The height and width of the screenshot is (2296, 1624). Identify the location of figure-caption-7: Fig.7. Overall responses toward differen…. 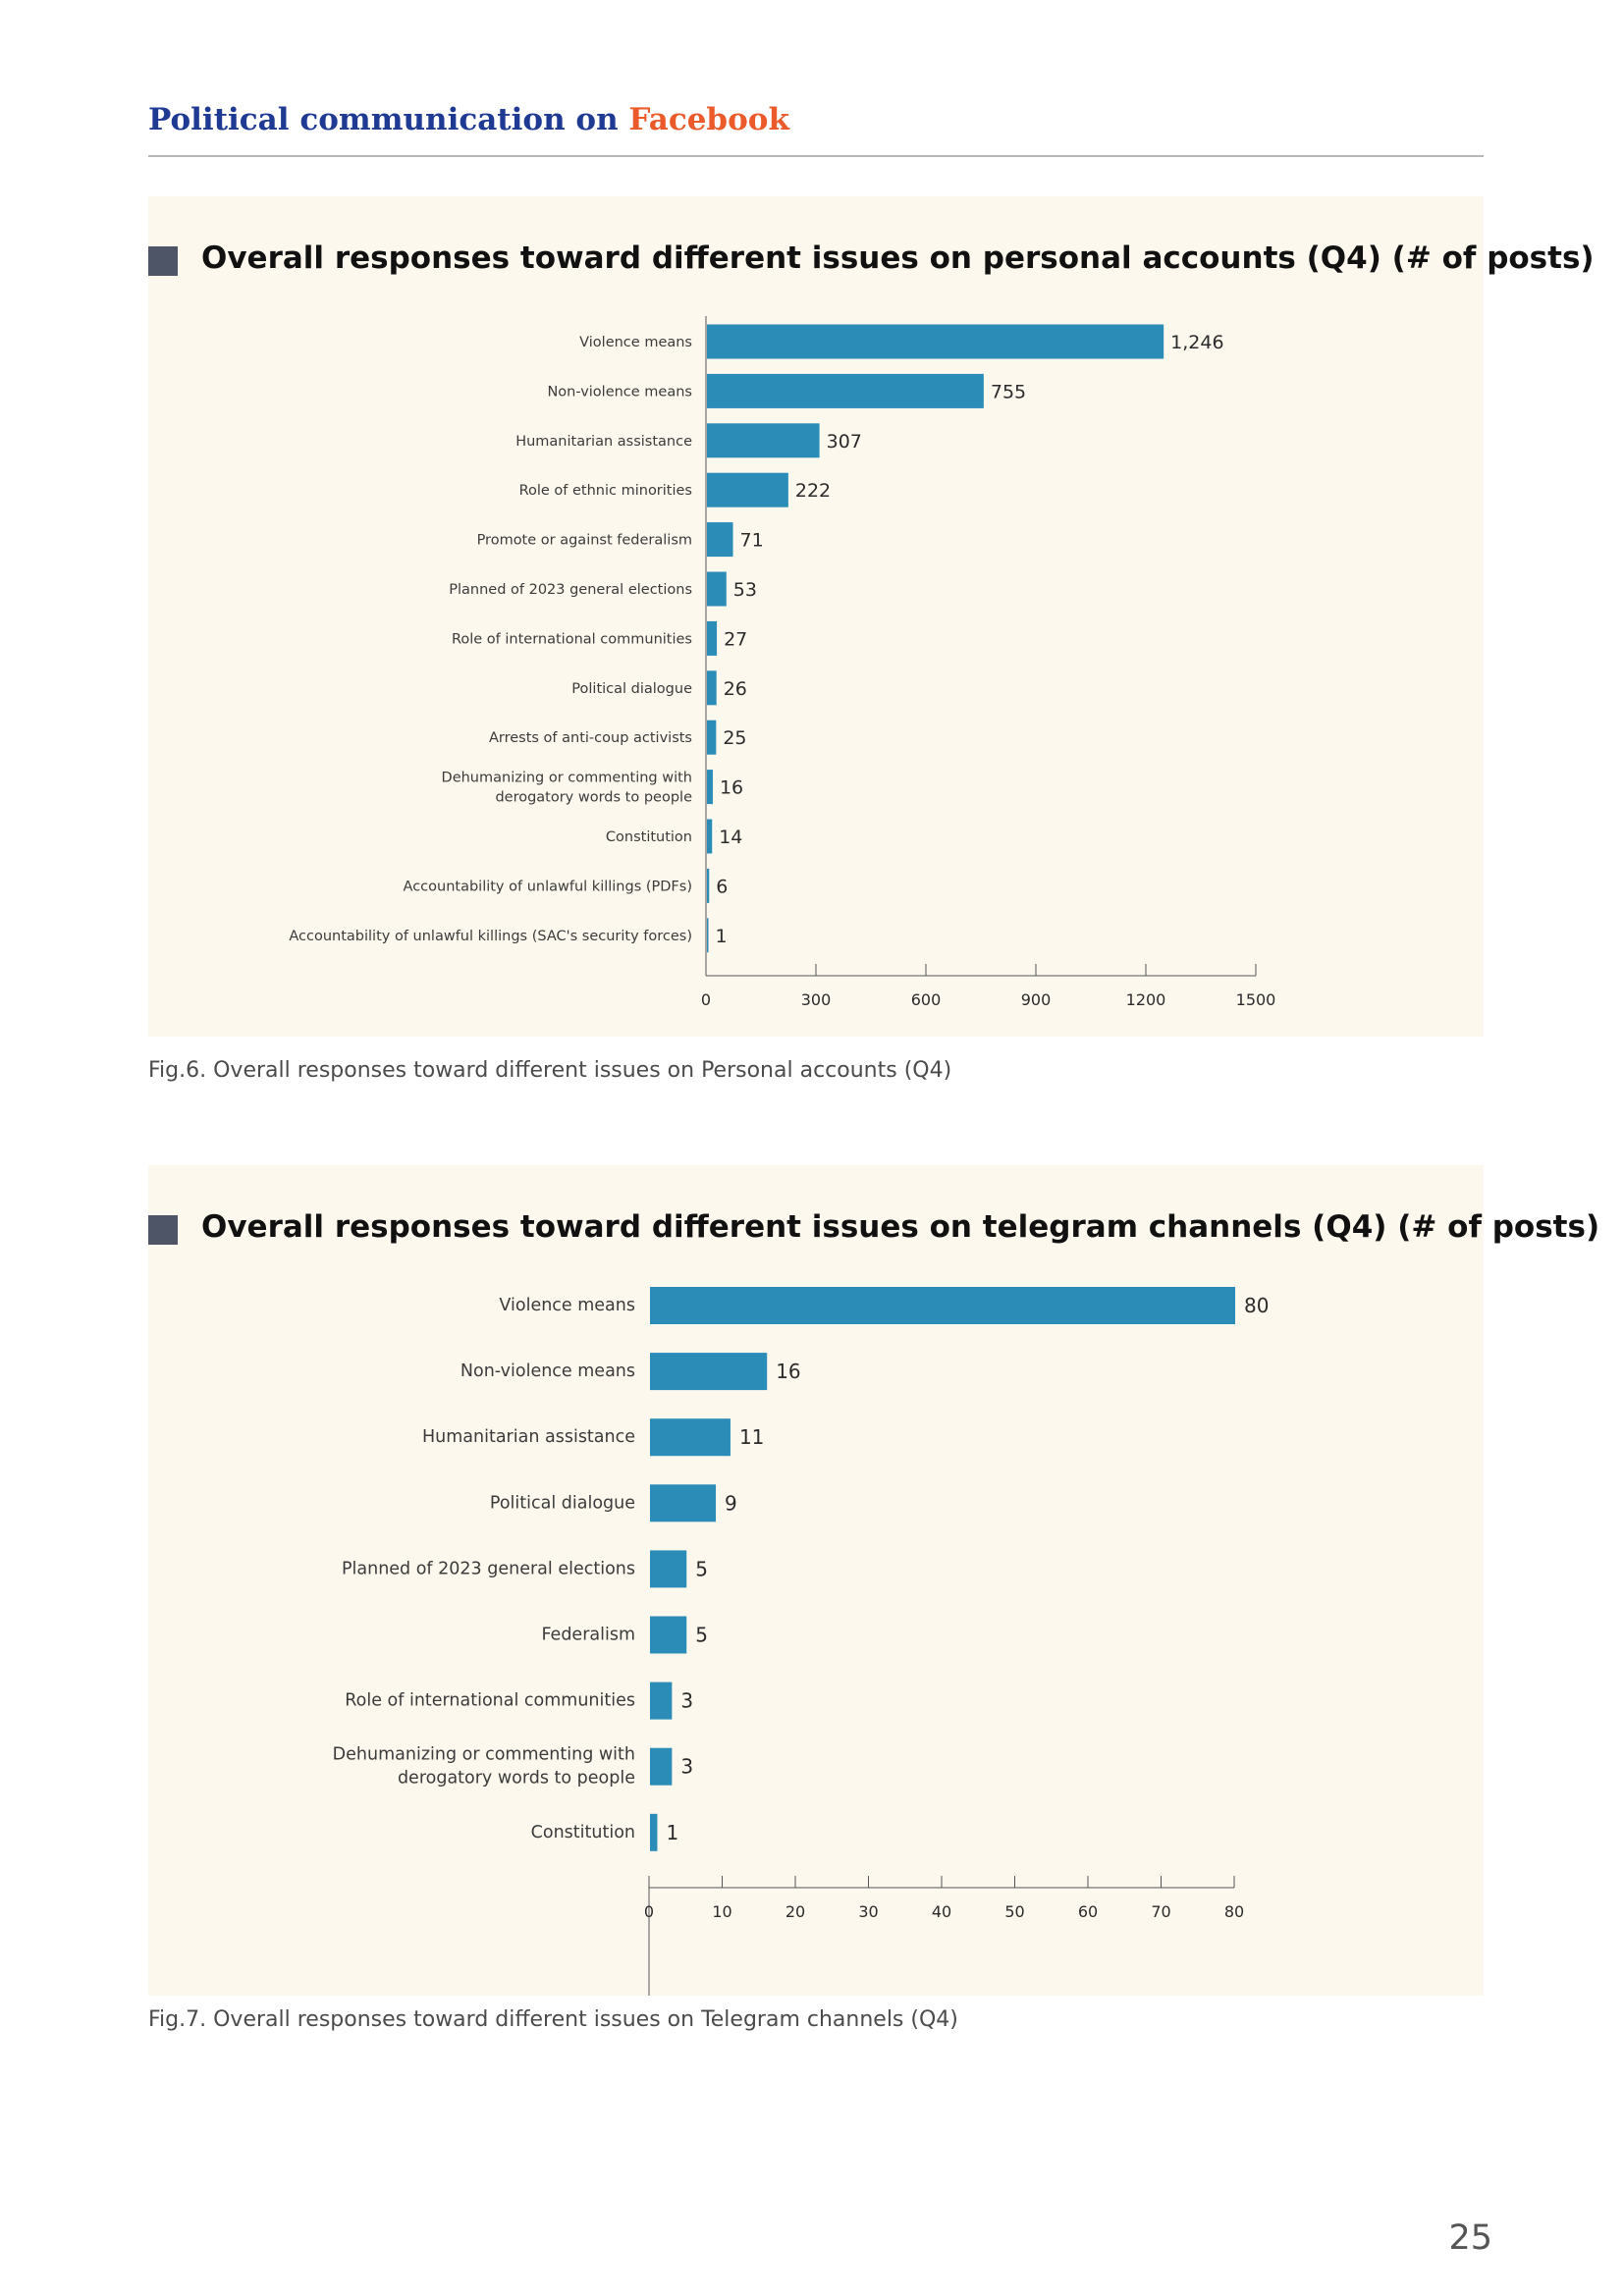
(553, 2020).